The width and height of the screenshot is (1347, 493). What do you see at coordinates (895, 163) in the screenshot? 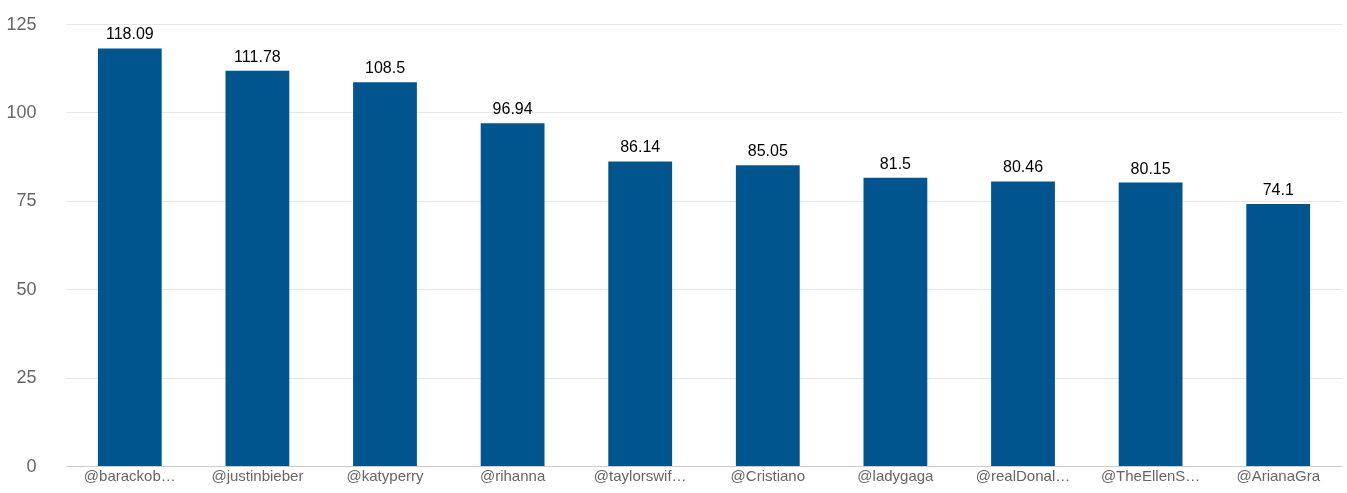
I see `data-label: 81.5` at bounding box center [895, 163].